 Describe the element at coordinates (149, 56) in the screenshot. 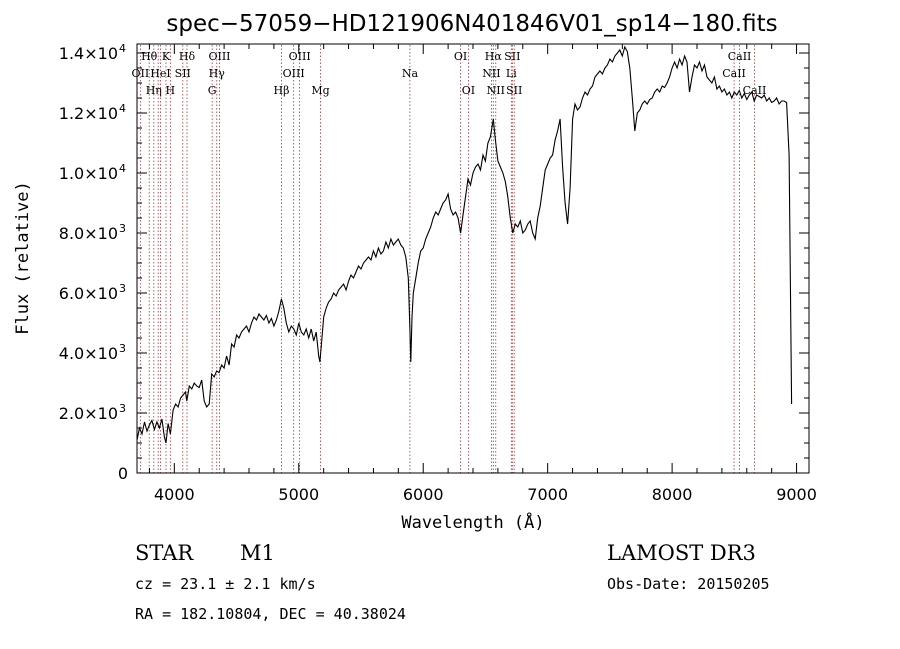

I see `spectral-line-label: Hθ` at that location.